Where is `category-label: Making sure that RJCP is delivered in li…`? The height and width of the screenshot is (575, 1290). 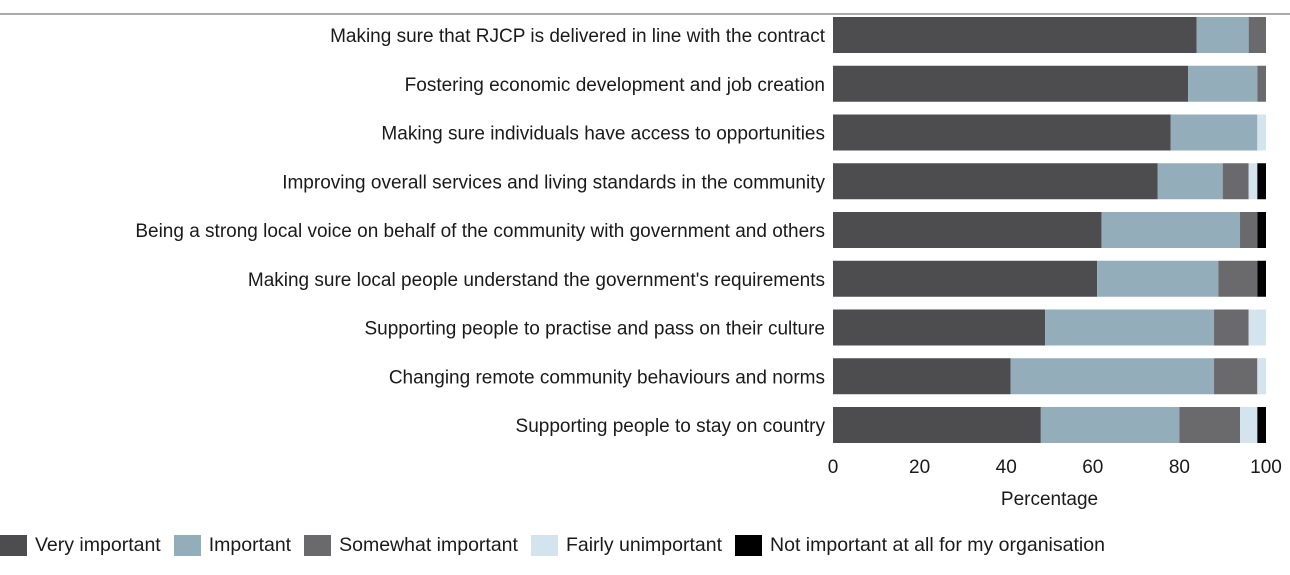 category-label: Making sure that RJCP is delivered in li… is located at coordinates (578, 36).